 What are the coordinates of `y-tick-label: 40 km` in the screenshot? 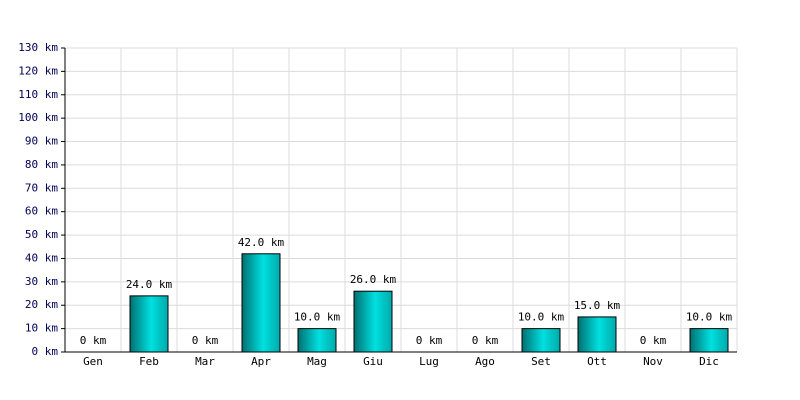 It's located at (41, 257).